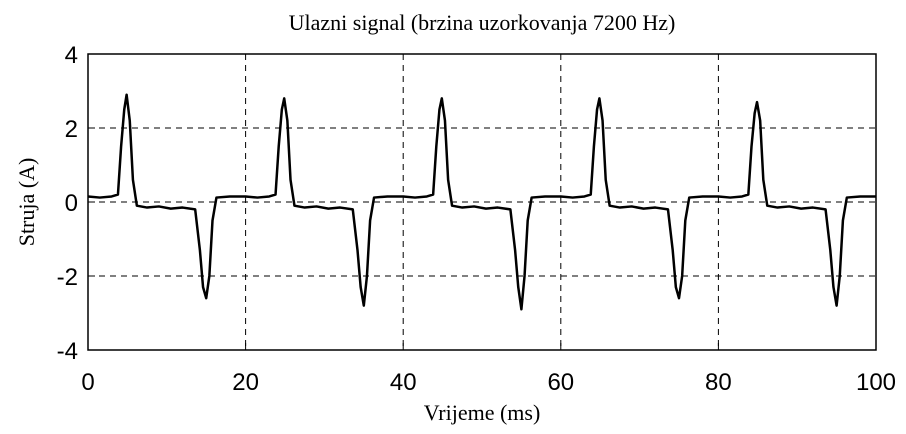  Describe the element at coordinates (245, 382) in the screenshot. I see `x-tick-label: 20` at that location.